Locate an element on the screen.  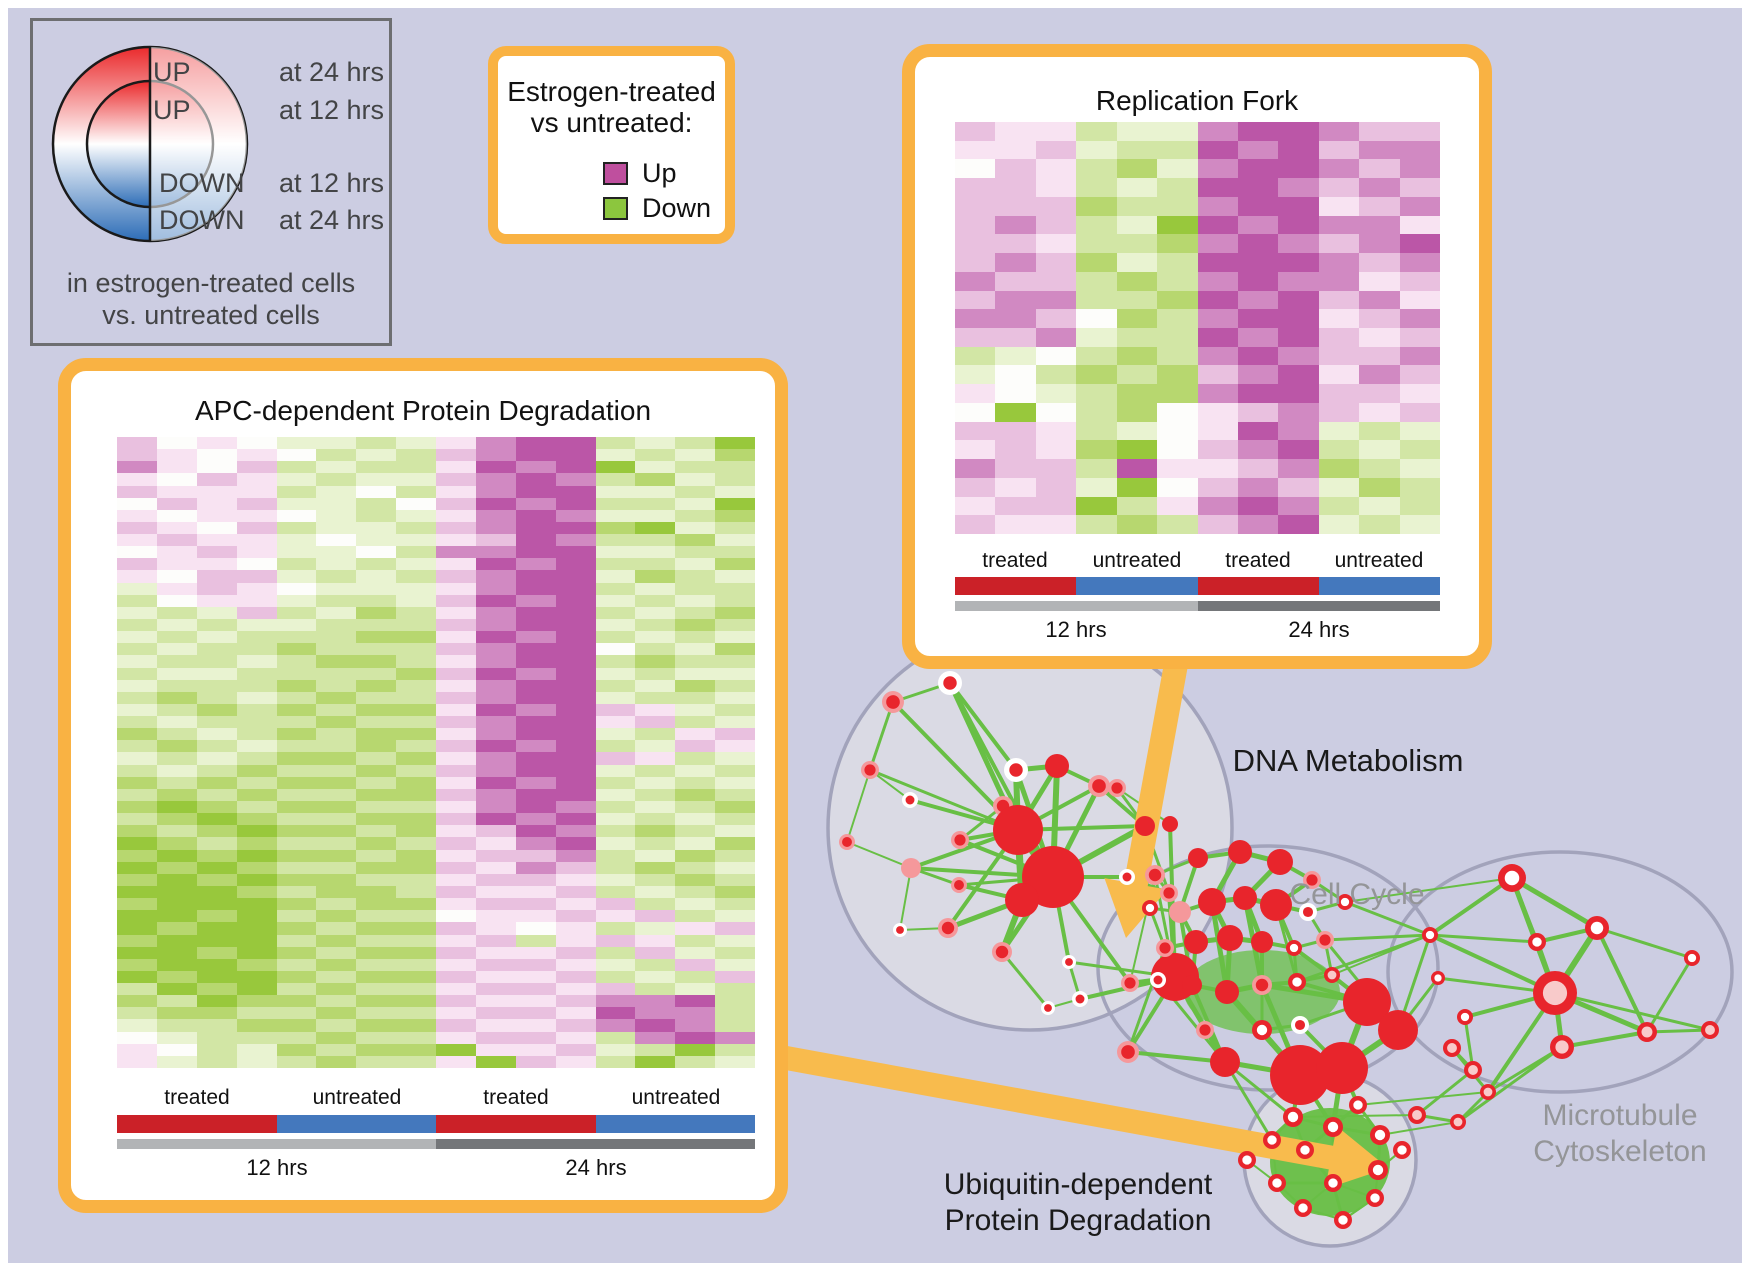
network-edge is located at coordinates (1483, 938).